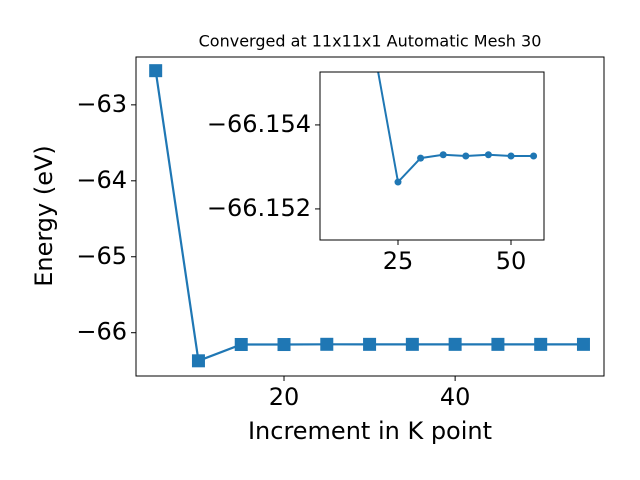  Describe the element at coordinates (370, 41) in the screenshot. I see `chart-title: Converged at 11x11x1 Automatic Mesh 30` at that location.